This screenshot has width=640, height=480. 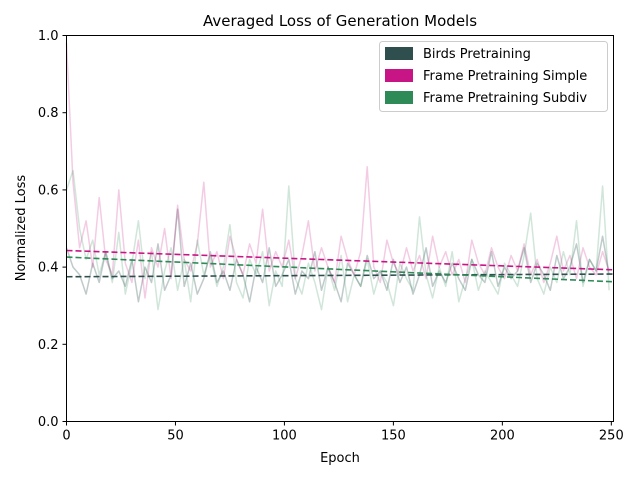 I want to click on y-tick-label: 0.8, so click(x=48, y=113).